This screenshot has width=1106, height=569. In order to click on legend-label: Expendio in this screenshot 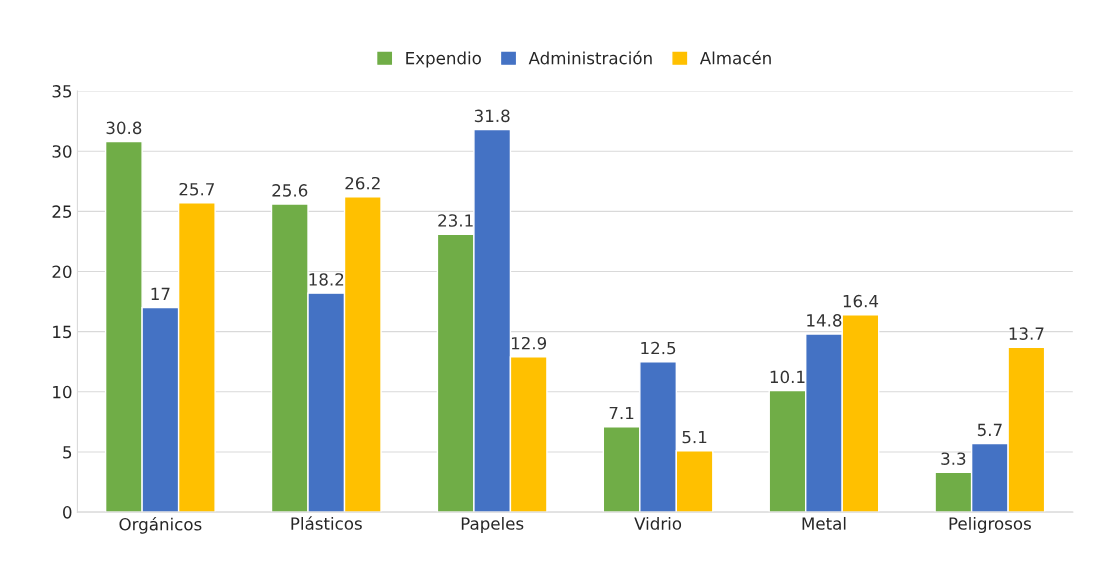, I will do `click(443, 59)`.